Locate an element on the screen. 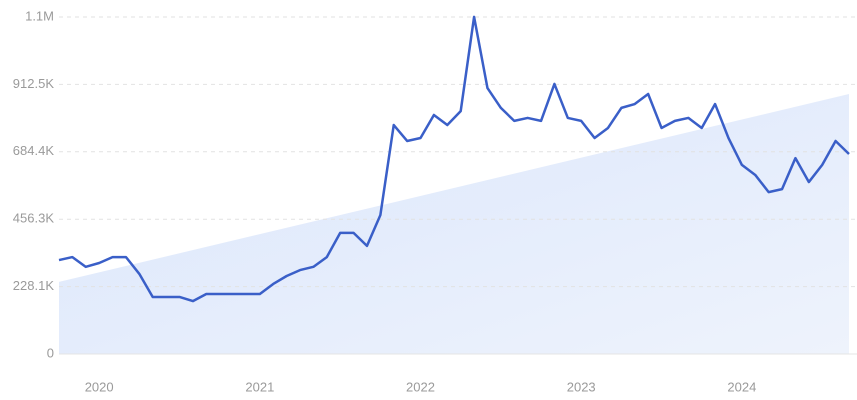  x-tick-label: 2021 is located at coordinates (259, 386).